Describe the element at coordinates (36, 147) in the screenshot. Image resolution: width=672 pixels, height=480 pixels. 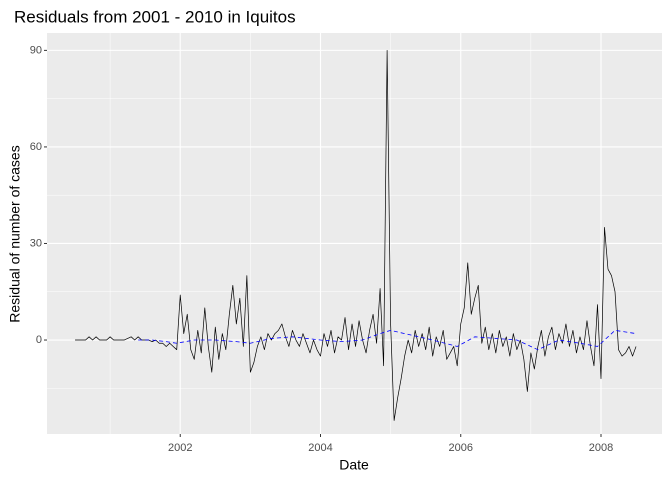
I see `y-tick-label: 60` at that location.